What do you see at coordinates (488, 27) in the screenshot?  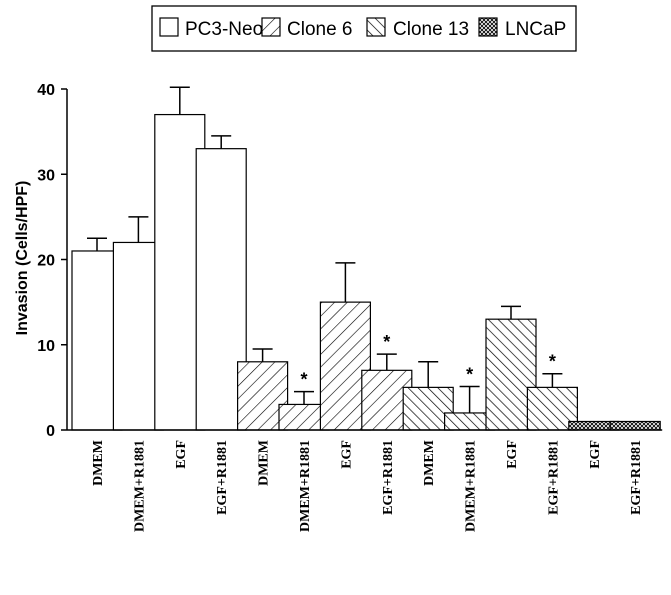 I see `legend-swatch-lncap` at bounding box center [488, 27].